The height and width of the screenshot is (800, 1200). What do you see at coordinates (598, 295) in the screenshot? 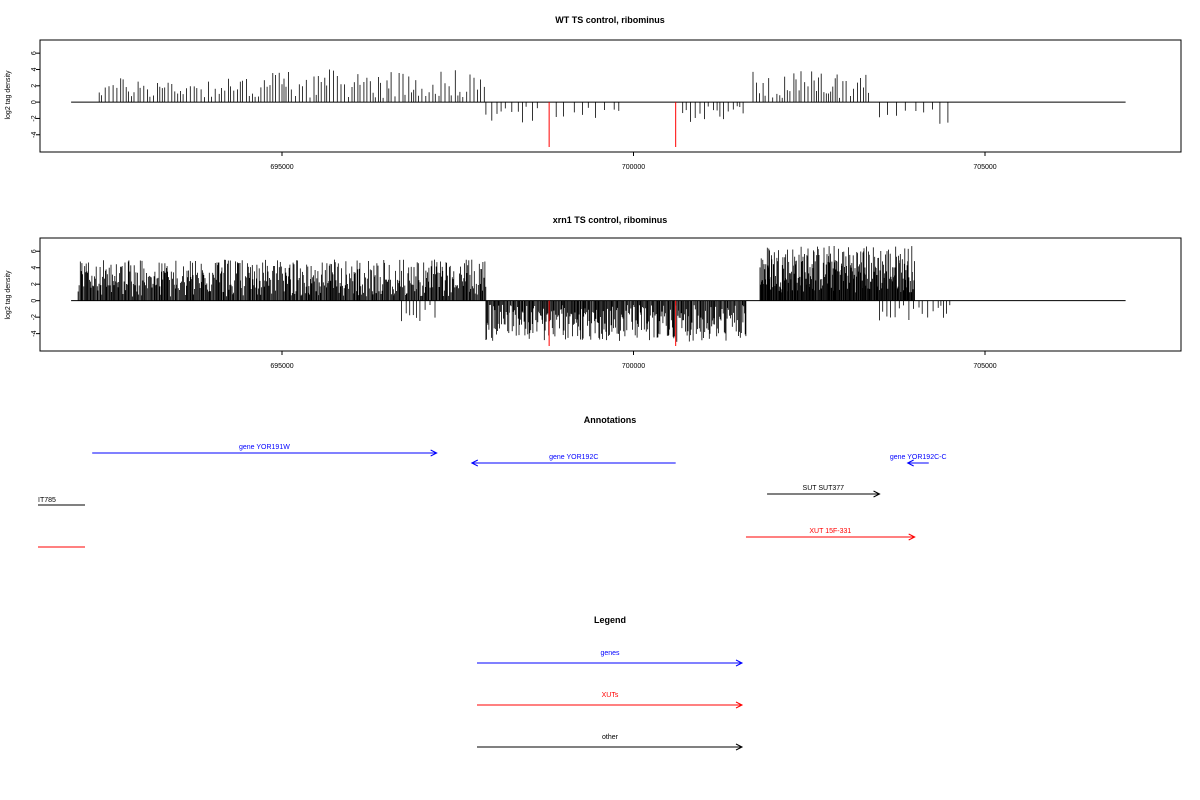
I see `xrn1-plot-marks` at bounding box center [598, 295].